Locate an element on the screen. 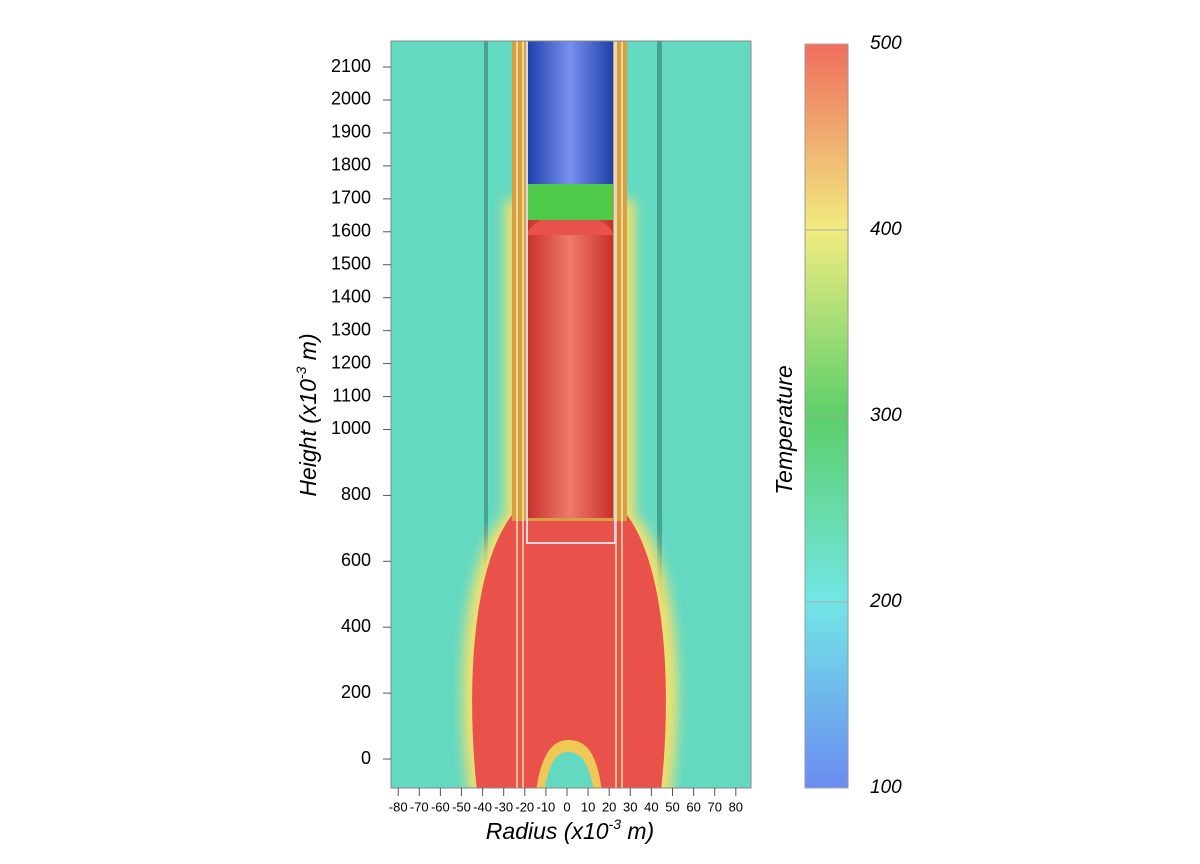 The image size is (1200, 864). x-tick-label: 60 is located at coordinates (693, 806).